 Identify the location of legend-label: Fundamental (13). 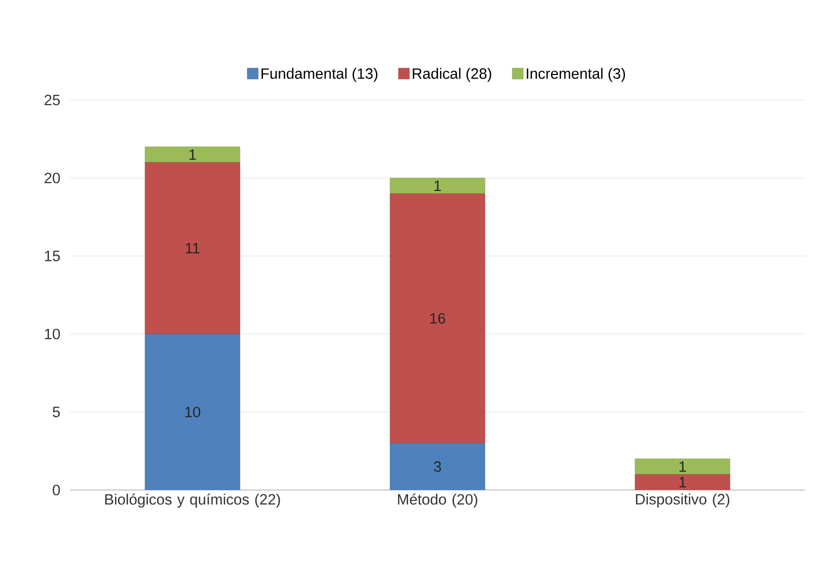
(320, 75).